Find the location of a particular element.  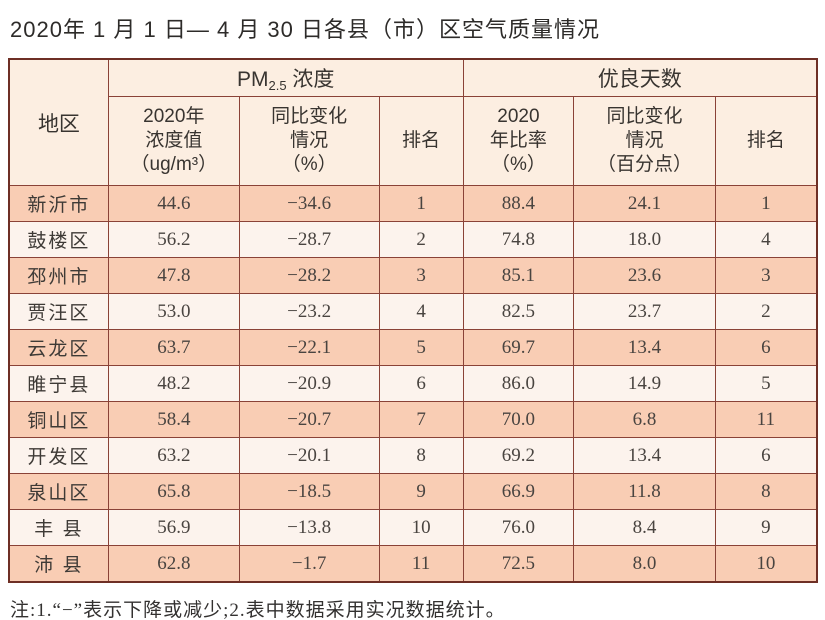

table-row: 云龙区 63.7 −22.1 5 69.7 13.4 6 is located at coordinates (413, 347).